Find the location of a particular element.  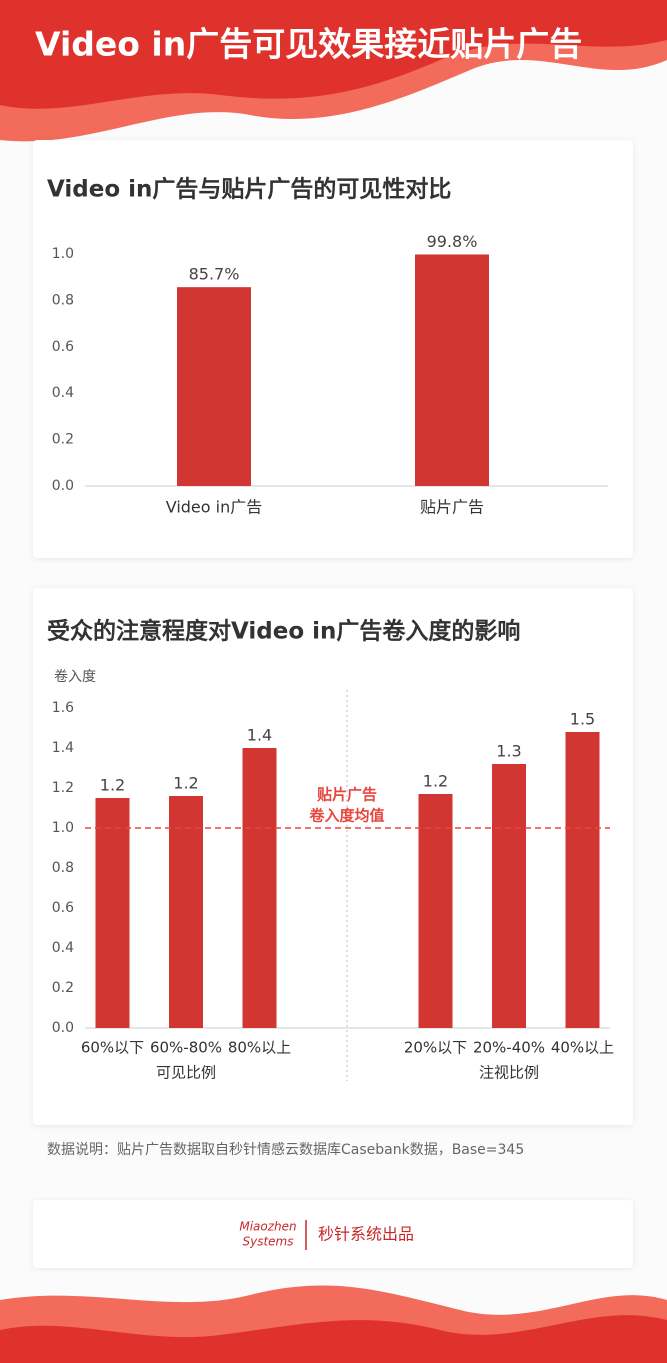

x-tick-label: 60%-80% is located at coordinates (186, 1048).